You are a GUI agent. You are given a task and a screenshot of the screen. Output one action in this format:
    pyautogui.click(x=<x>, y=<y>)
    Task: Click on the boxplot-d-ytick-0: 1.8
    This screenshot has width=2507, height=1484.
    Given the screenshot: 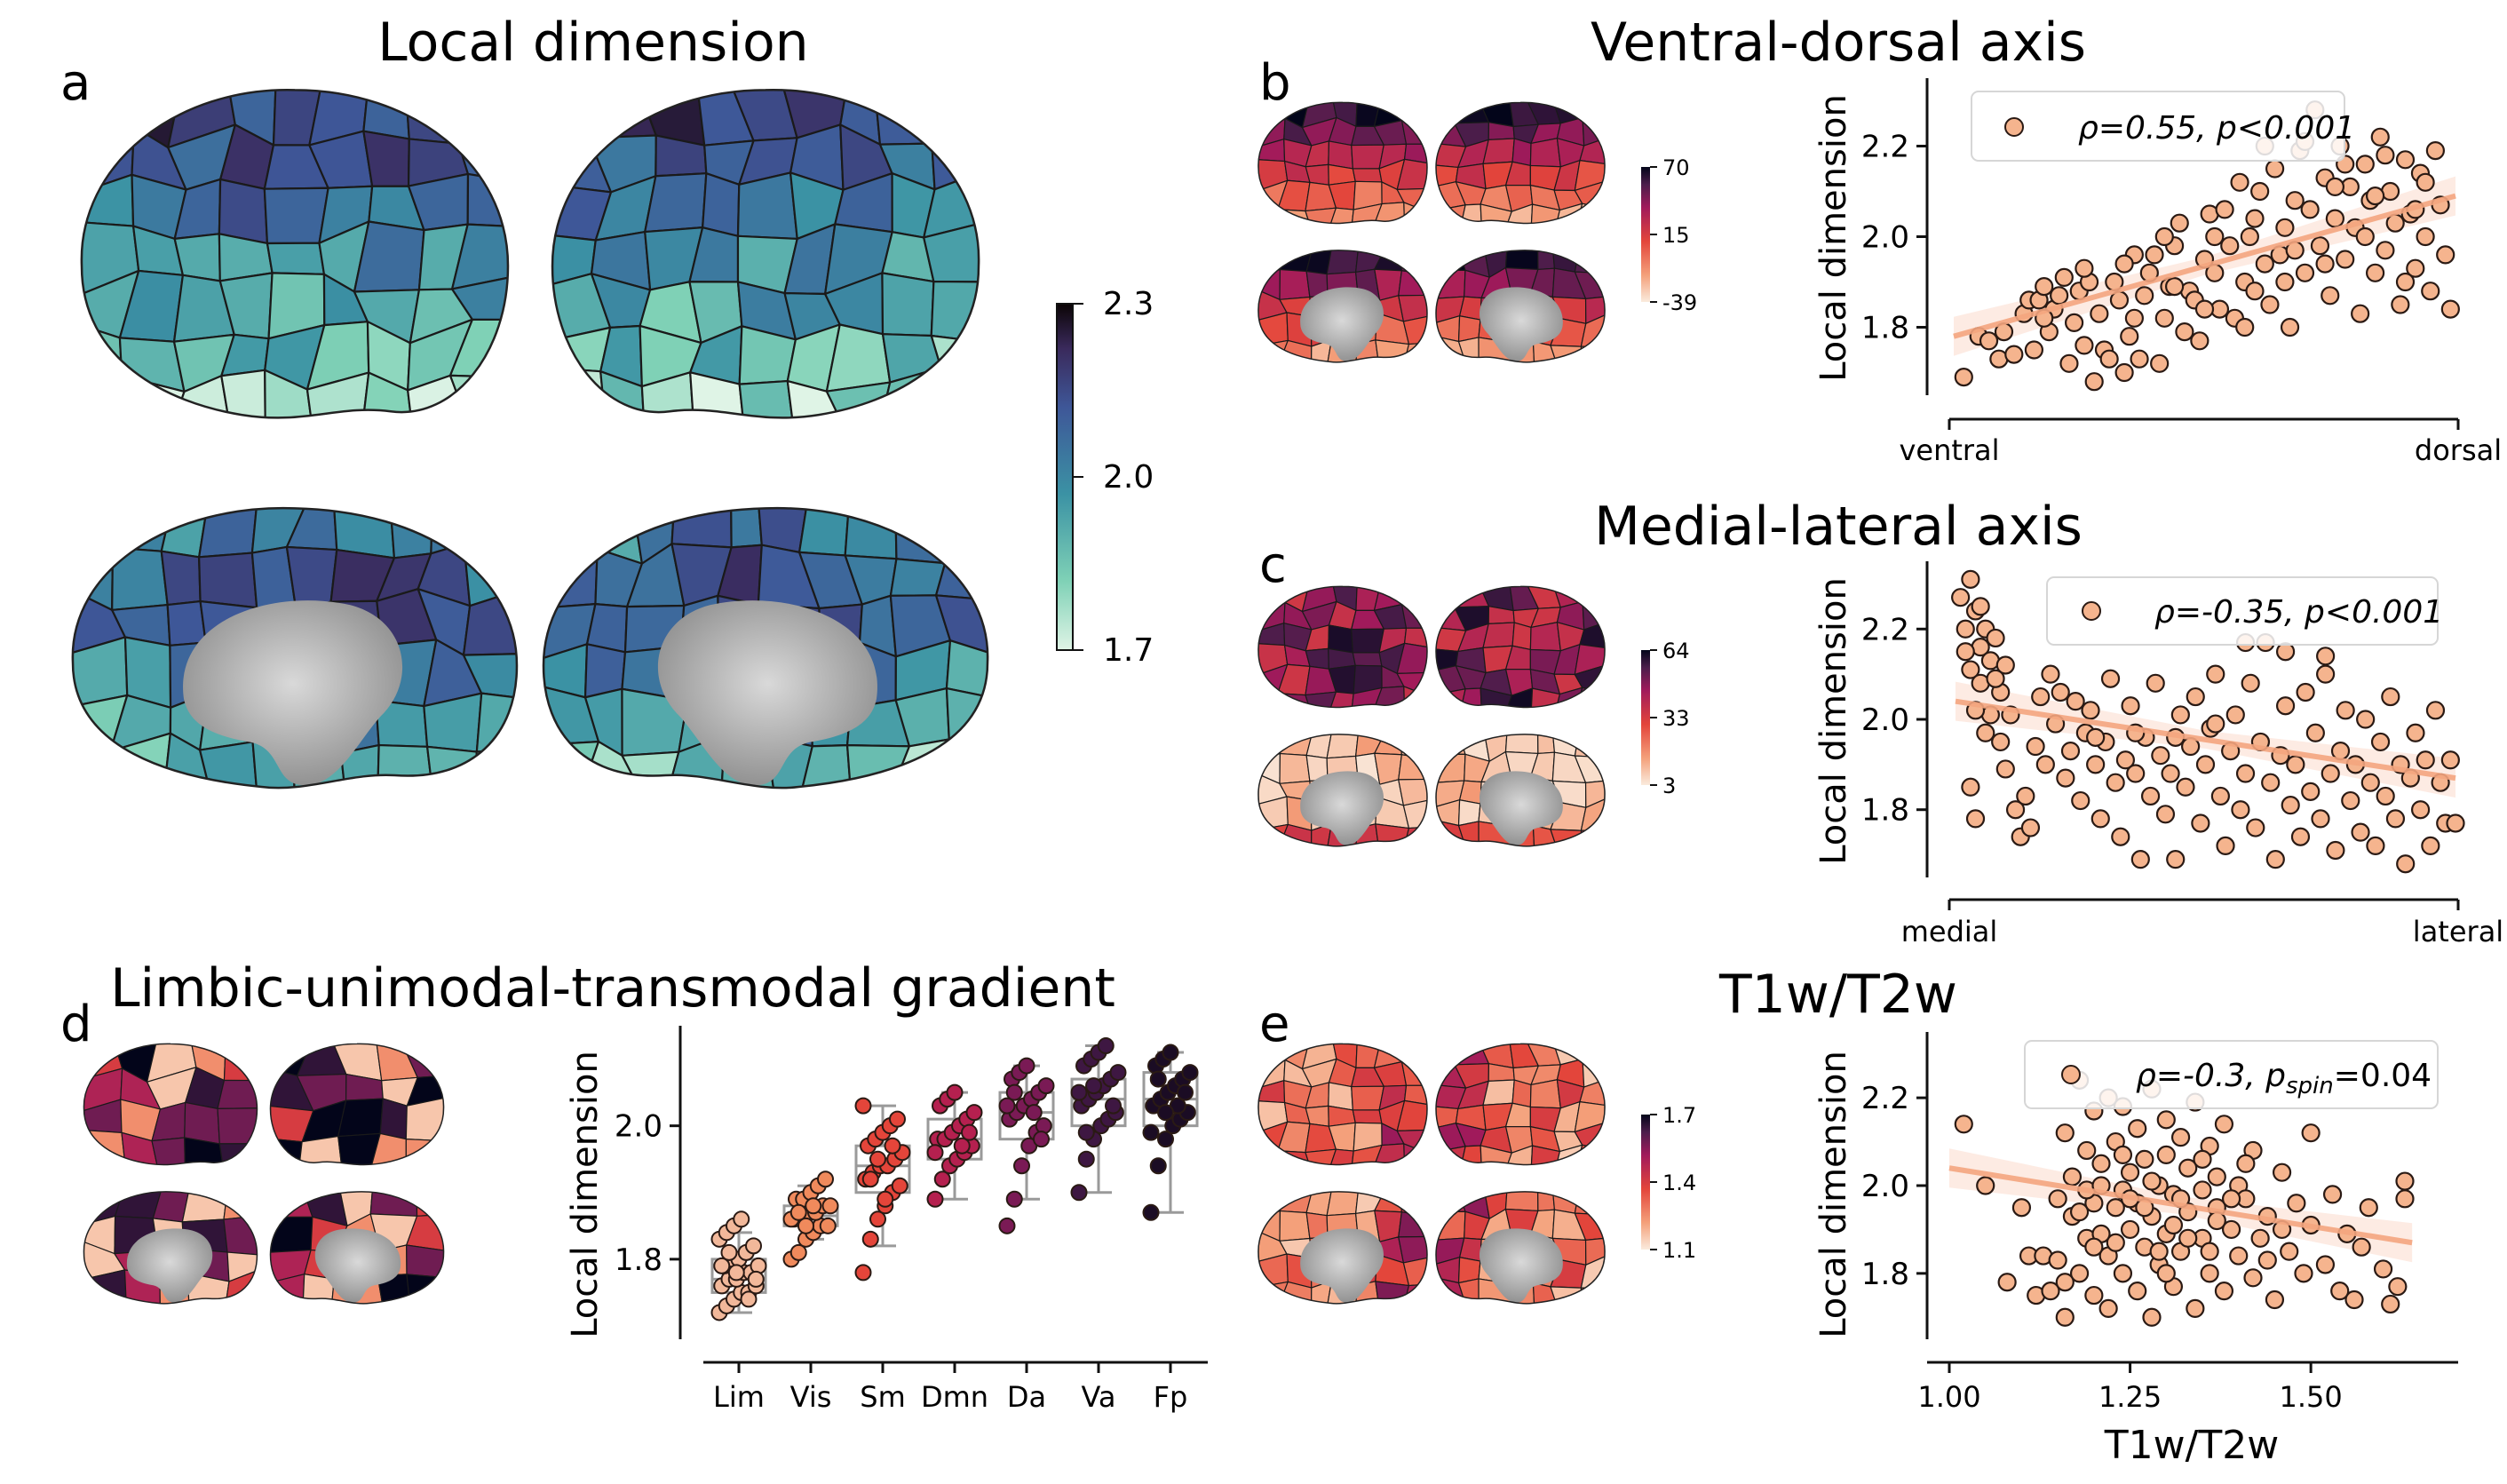 What is the action you would take?
    pyautogui.click(x=638, y=1260)
    